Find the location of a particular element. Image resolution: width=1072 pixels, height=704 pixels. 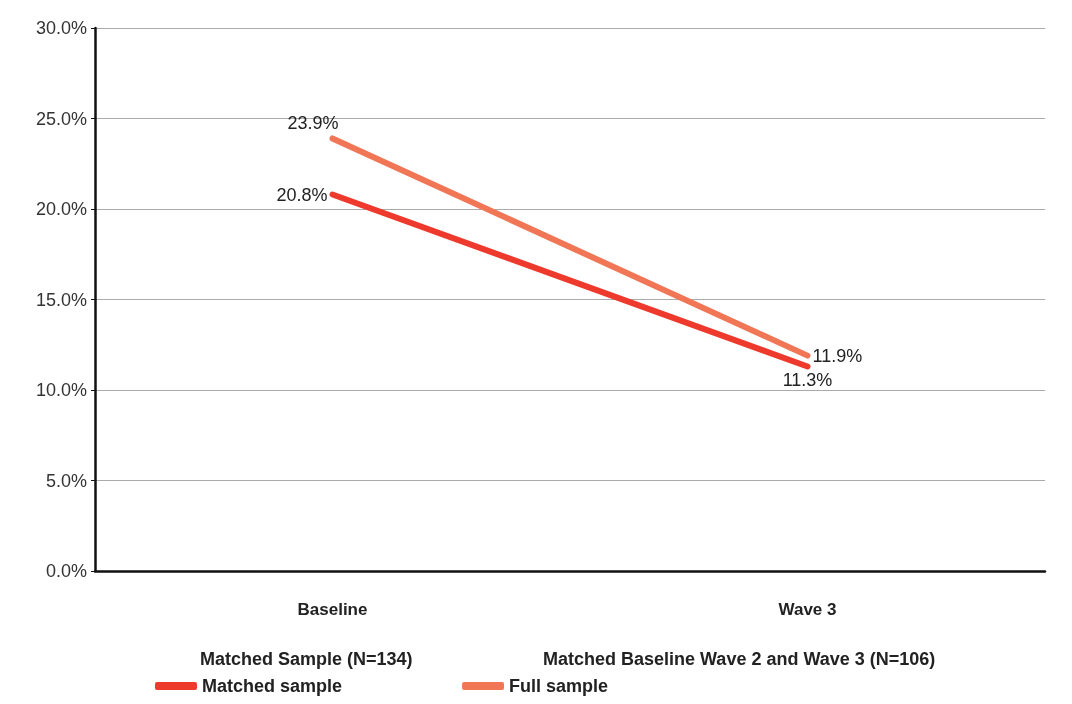

x-tick-label: Wave 3 is located at coordinates (807, 609).